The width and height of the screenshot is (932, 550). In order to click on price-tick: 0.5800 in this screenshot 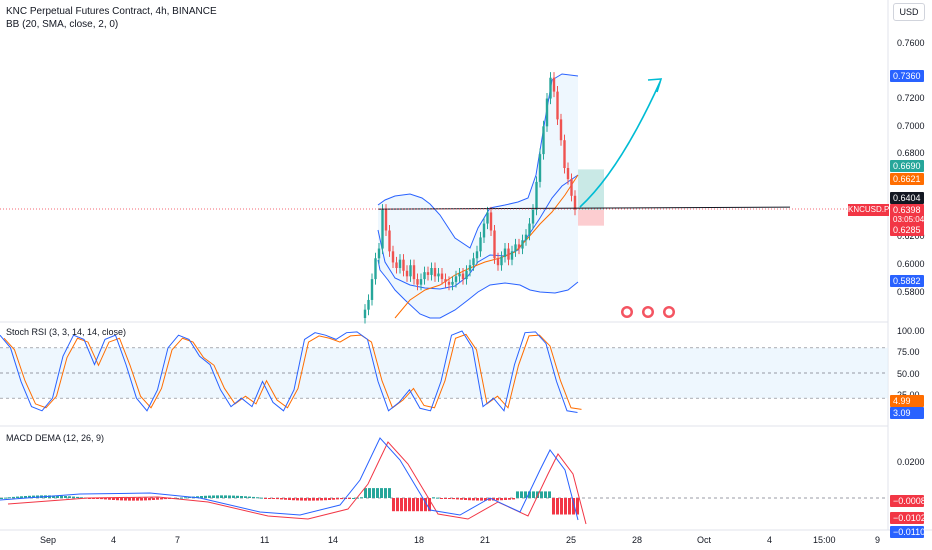, I will do `click(911, 292)`.